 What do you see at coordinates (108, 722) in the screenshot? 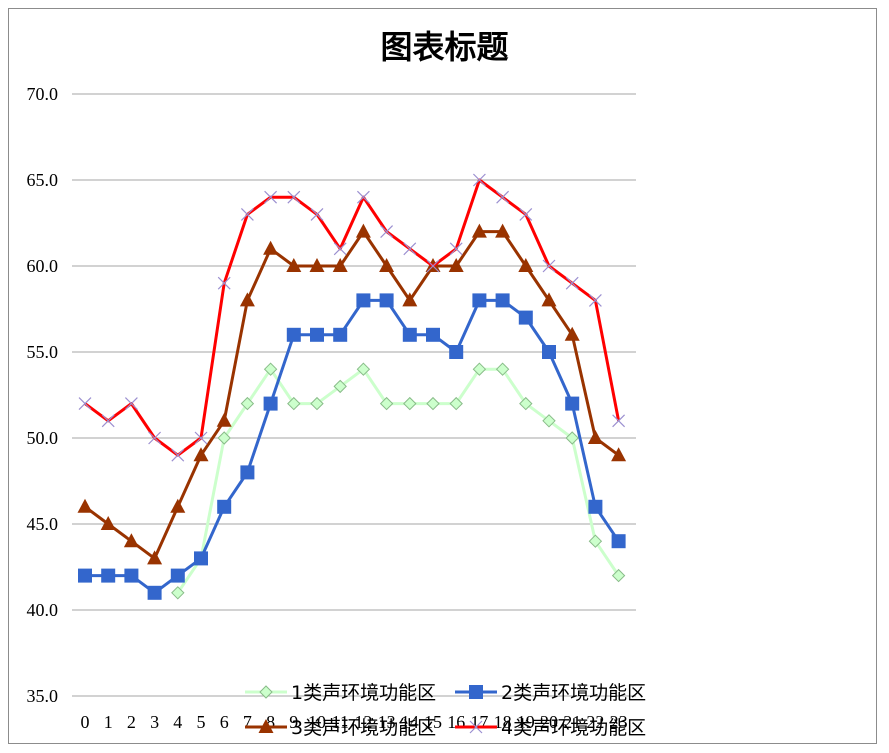
I see `x-tick-label: 1` at bounding box center [108, 722].